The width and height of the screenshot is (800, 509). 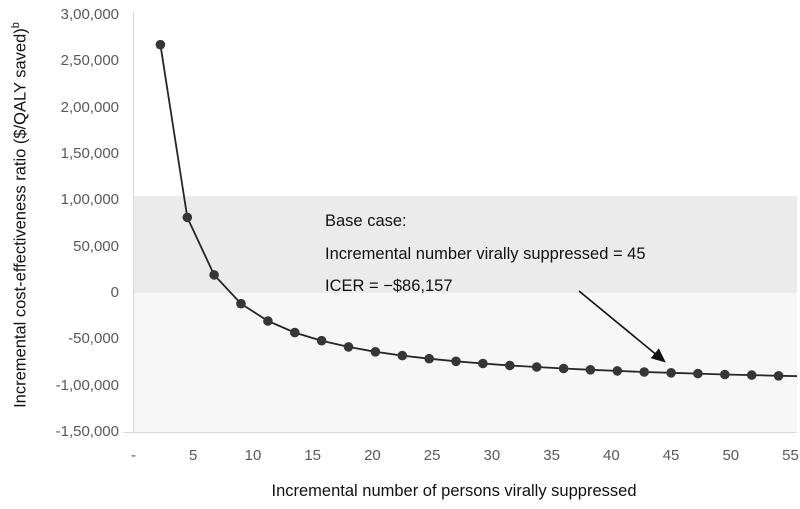 What do you see at coordinates (432, 455) in the screenshot?
I see `x-tick-label: 25` at bounding box center [432, 455].